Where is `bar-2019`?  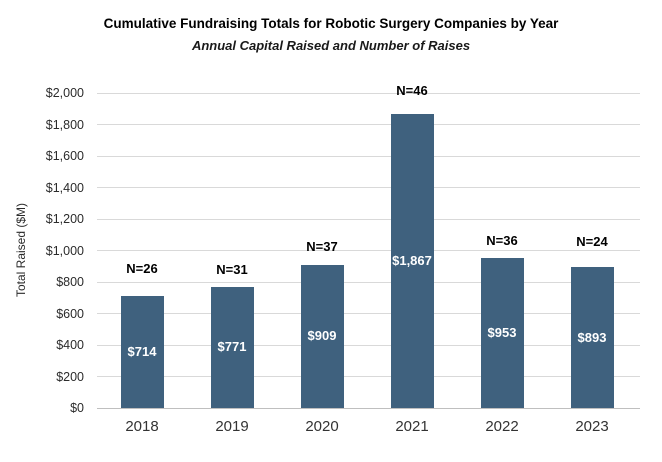
bar-2019 is located at coordinates (232, 347).